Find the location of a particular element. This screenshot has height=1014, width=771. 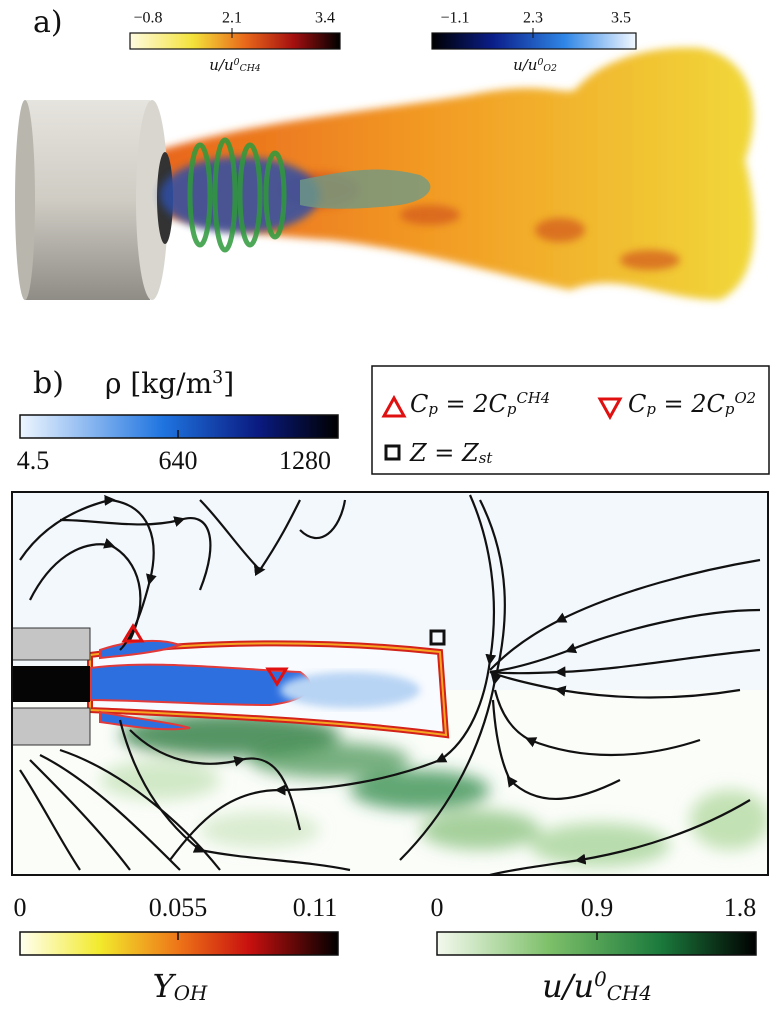

text-part: ρ [kg/m is located at coordinates (158, 383).